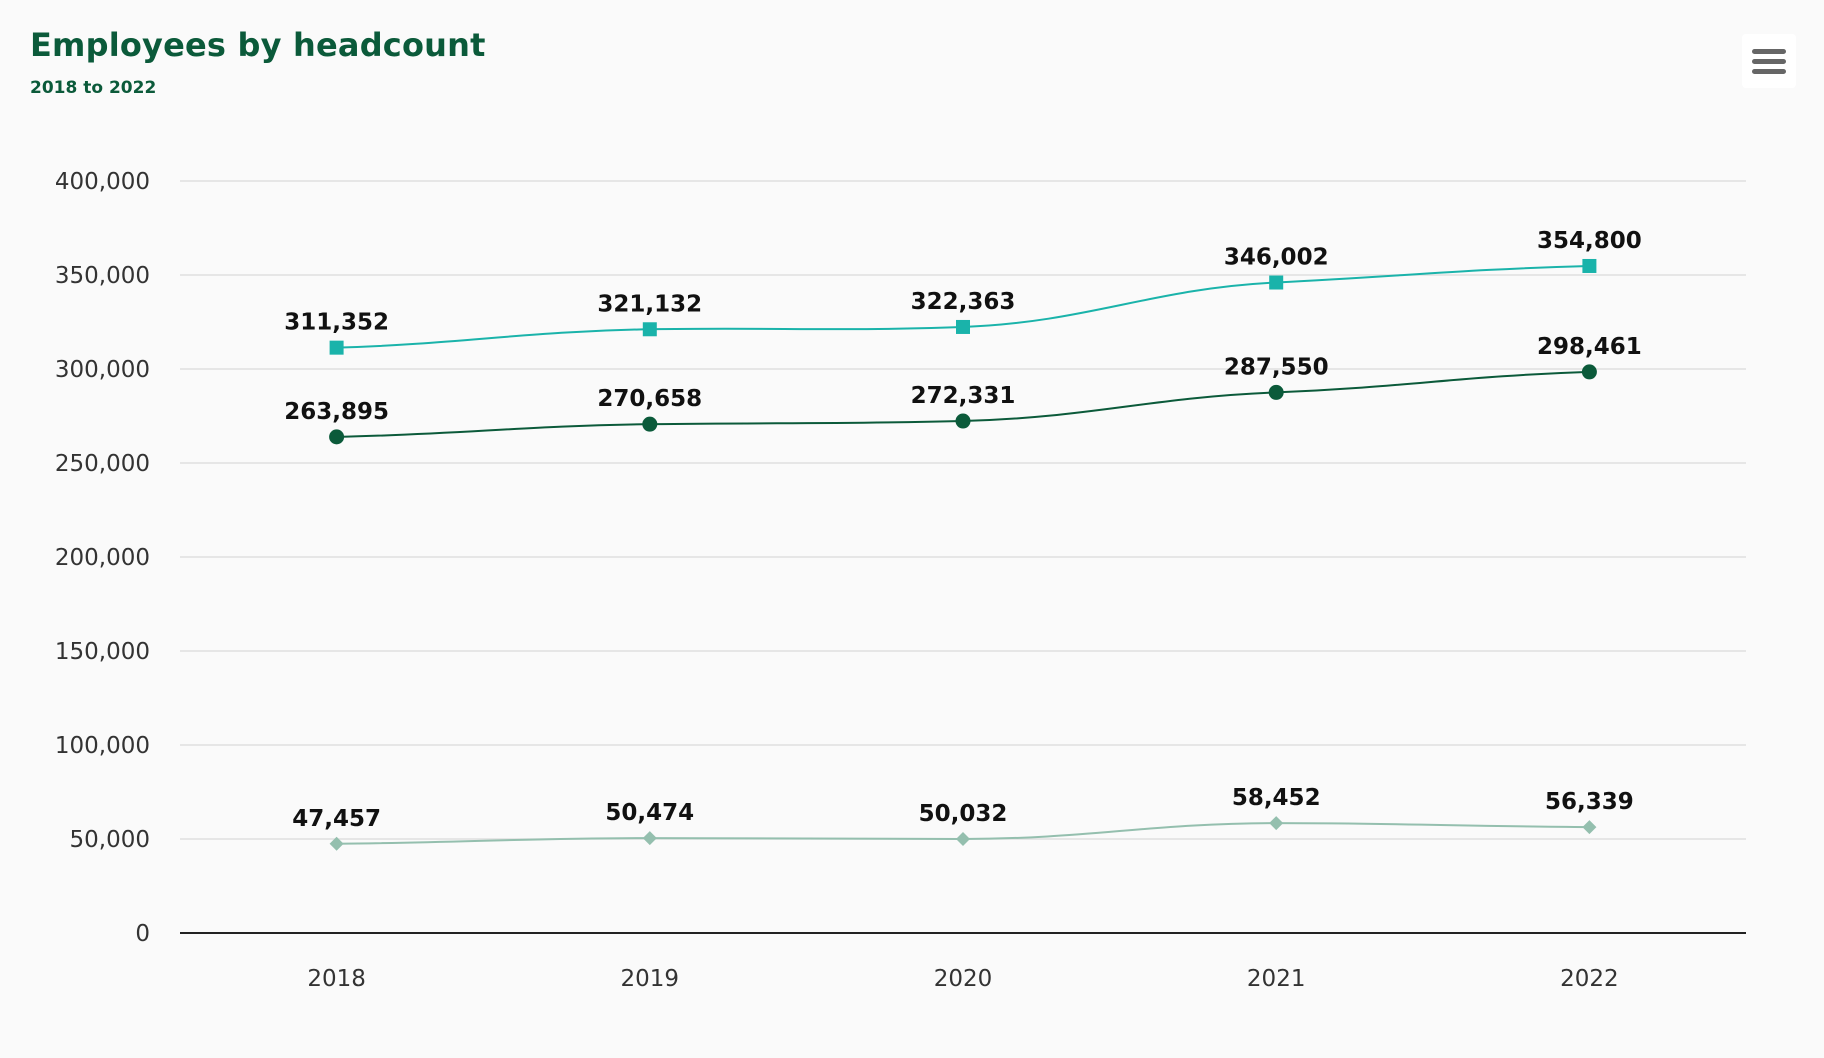 Image resolution: width=1824 pixels, height=1058 pixels. What do you see at coordinates (1589, 979) in the screenshot?
I see `x-tick-label: 2022` at bounding box center [1589, 979].